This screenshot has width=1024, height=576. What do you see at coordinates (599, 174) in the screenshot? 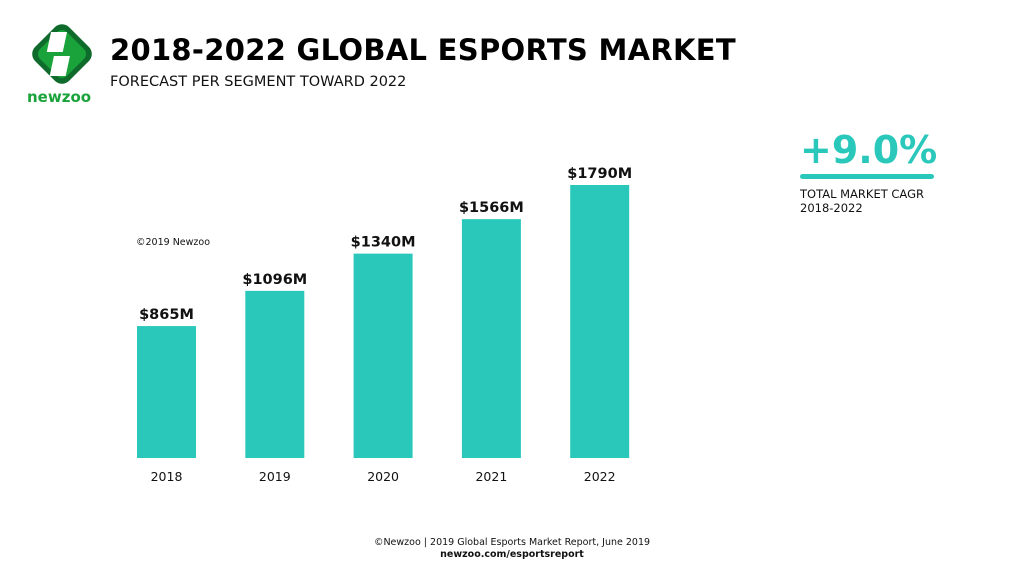
I see `data-label: $1790M` at bounding box center [599, 174].